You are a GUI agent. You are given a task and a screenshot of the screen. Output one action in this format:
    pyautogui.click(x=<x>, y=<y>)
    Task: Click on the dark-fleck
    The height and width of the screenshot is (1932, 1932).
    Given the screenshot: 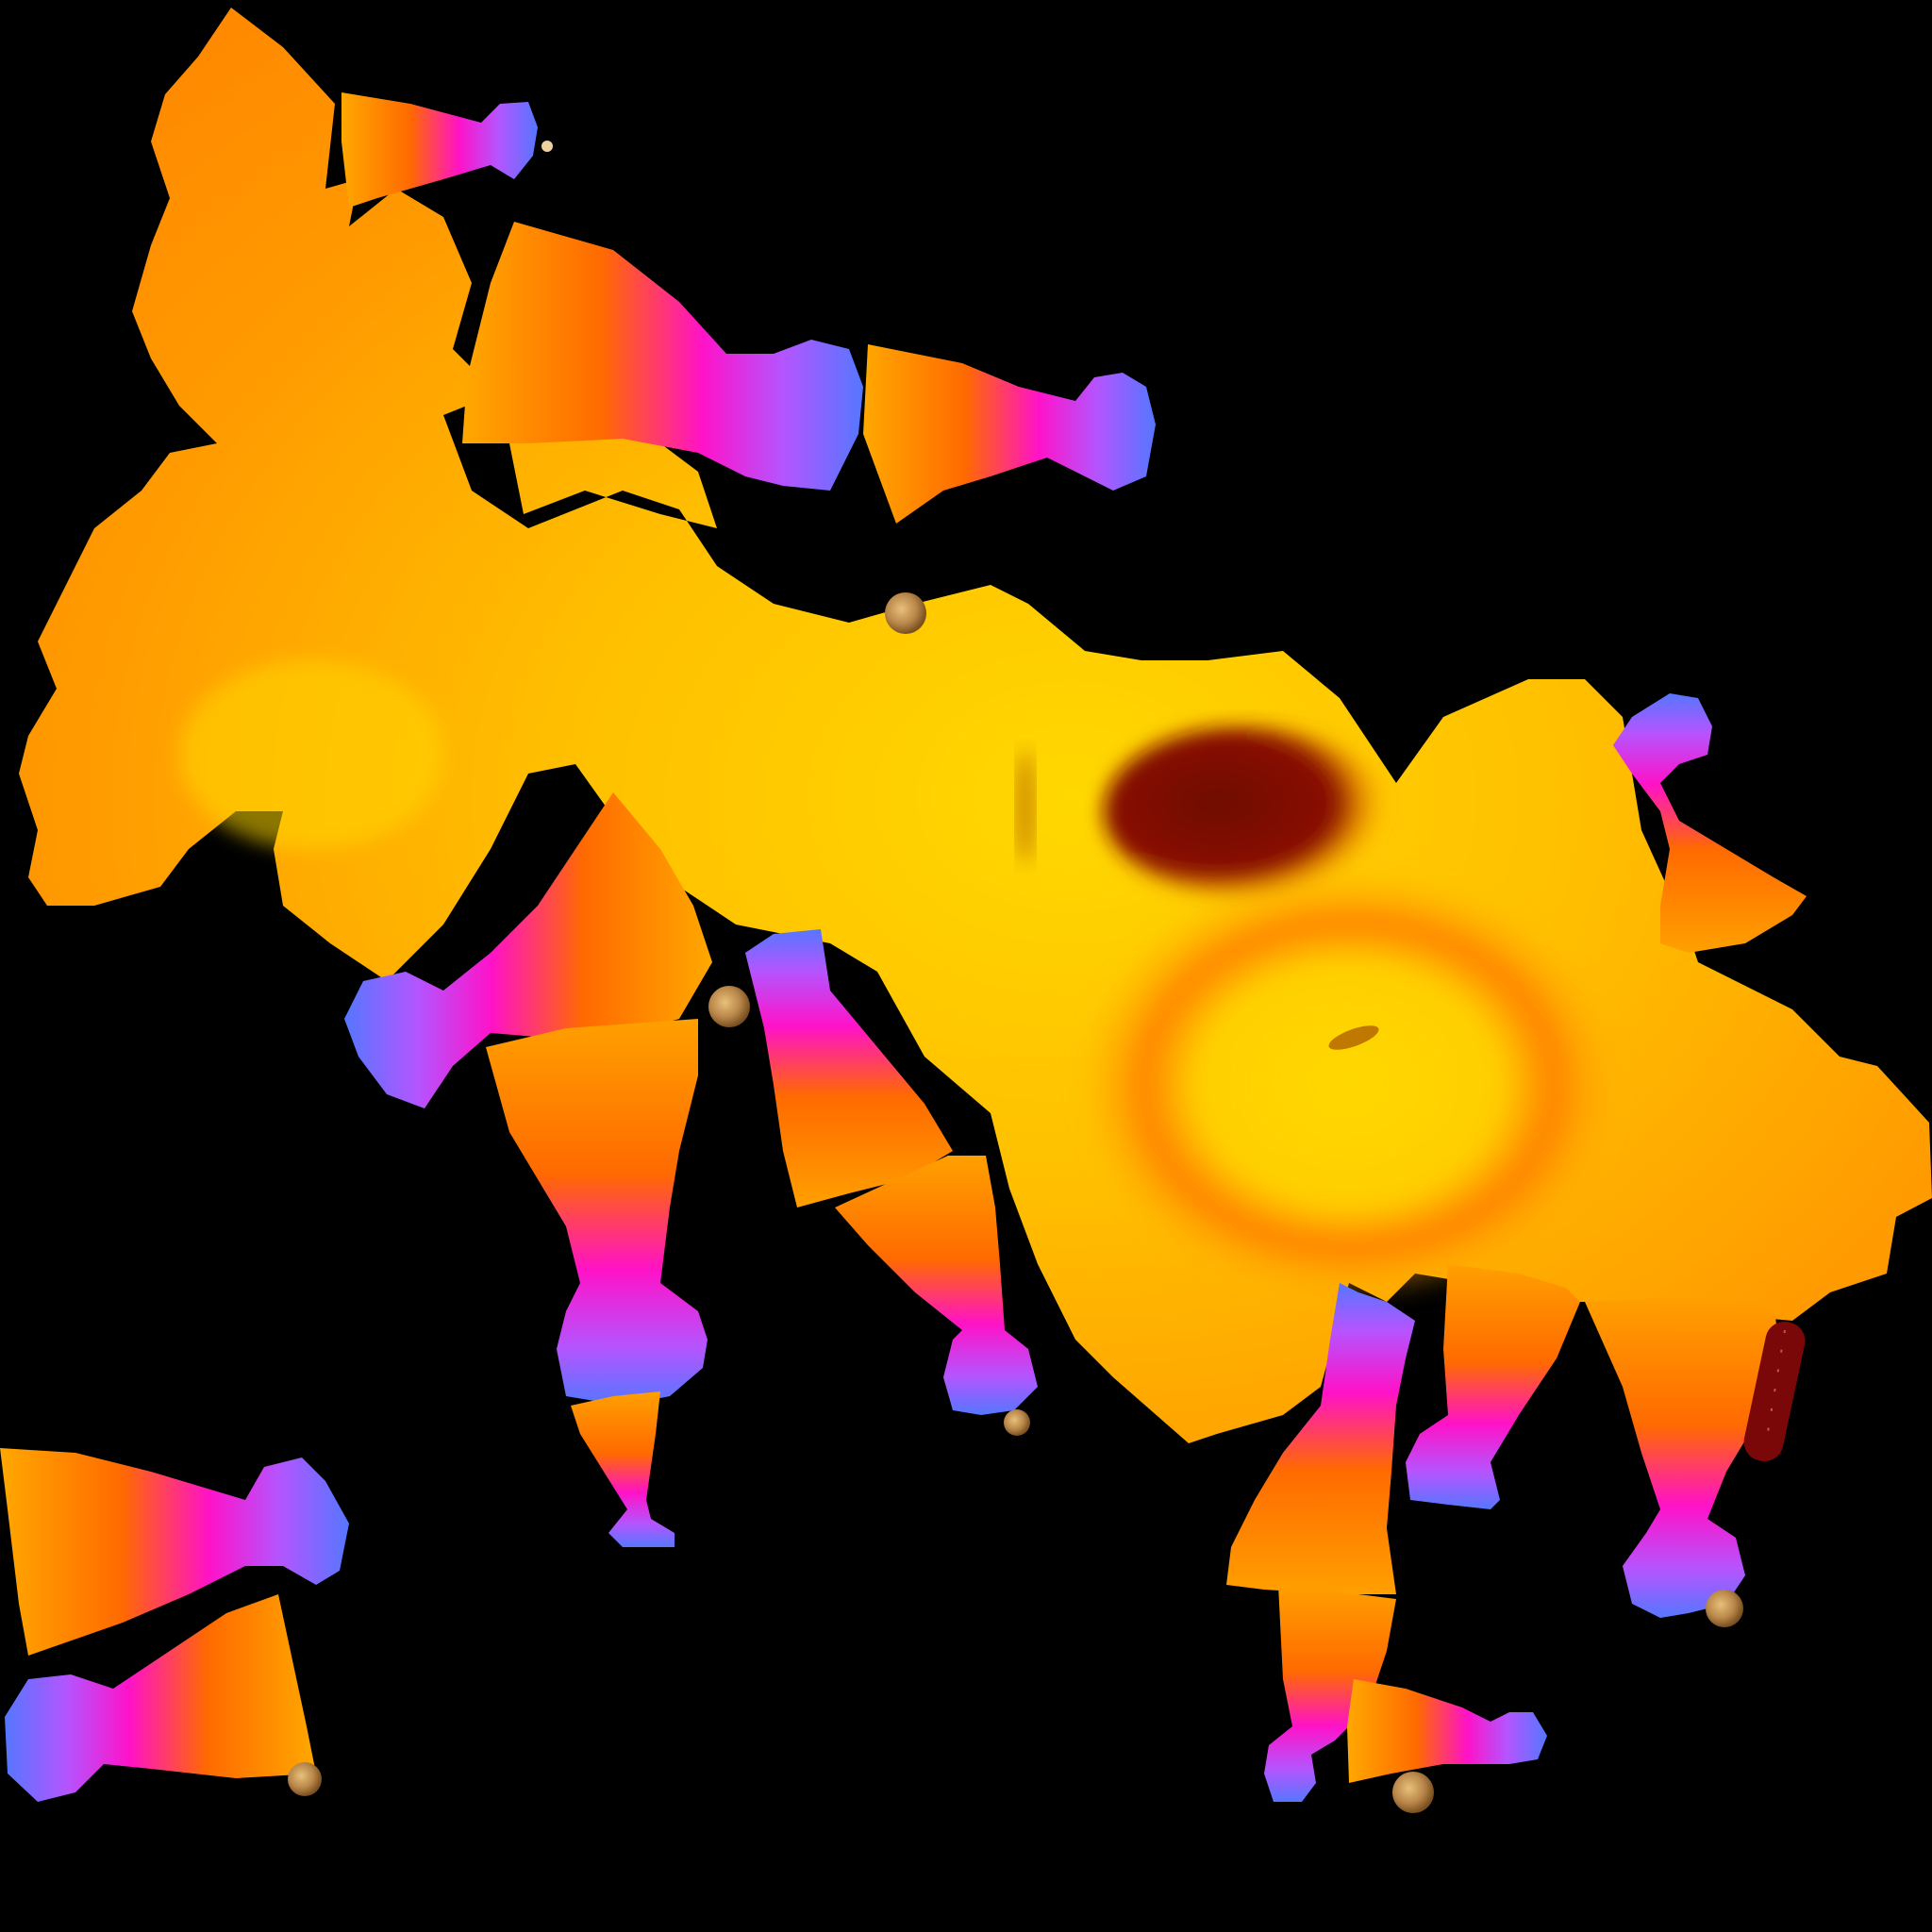 What is the action you would take?
    pyautogui.click(x=1353, y=1037)
    